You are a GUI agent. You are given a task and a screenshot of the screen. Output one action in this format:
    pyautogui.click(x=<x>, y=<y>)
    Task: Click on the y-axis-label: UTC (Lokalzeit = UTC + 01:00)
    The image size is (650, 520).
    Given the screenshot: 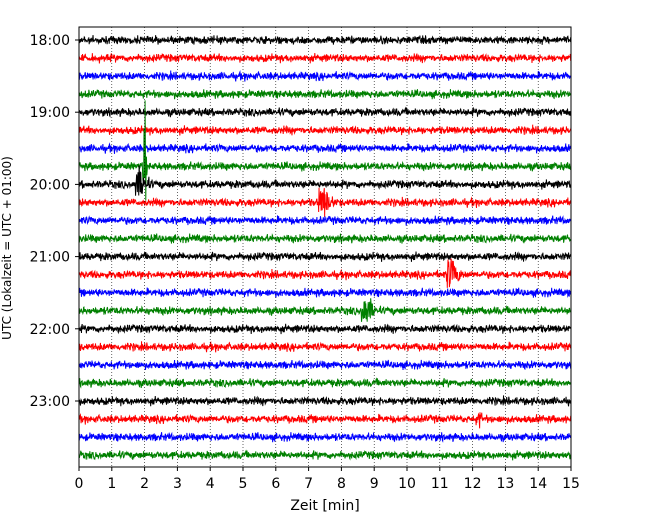 What is the action you would take?
    pyautogui.click(x=7, y=248)
    